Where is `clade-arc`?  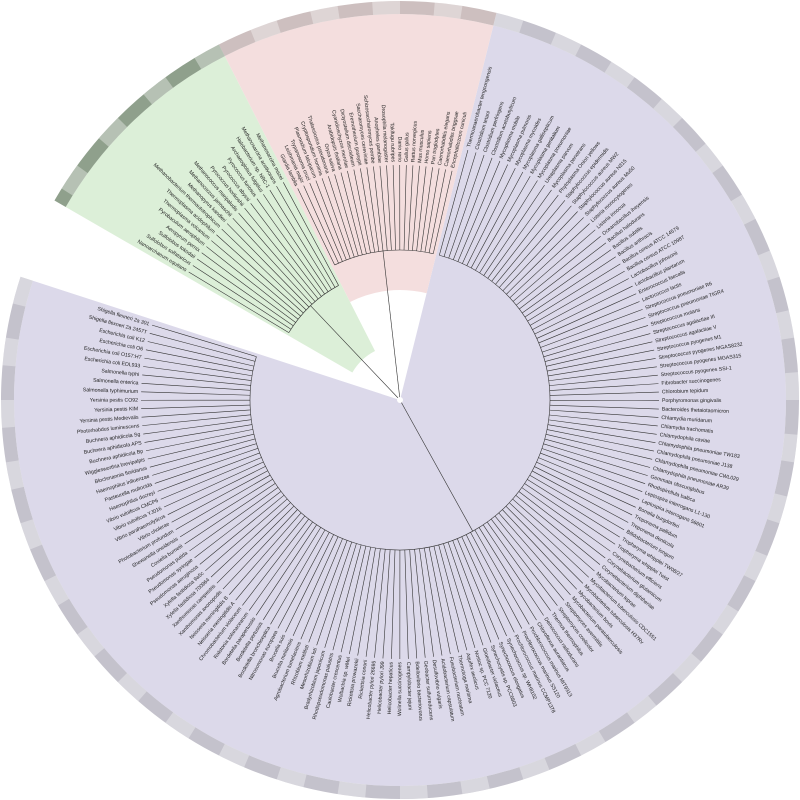 clade-arc is located at coordinates (400, 402).